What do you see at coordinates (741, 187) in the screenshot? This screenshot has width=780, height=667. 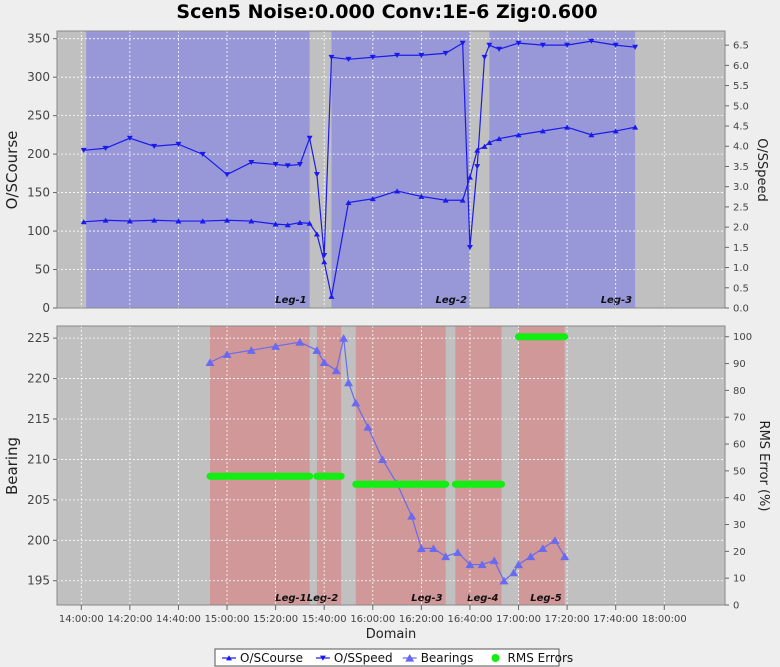 I see `right-tick-label: 3.0` at bounding box center [741, 187].